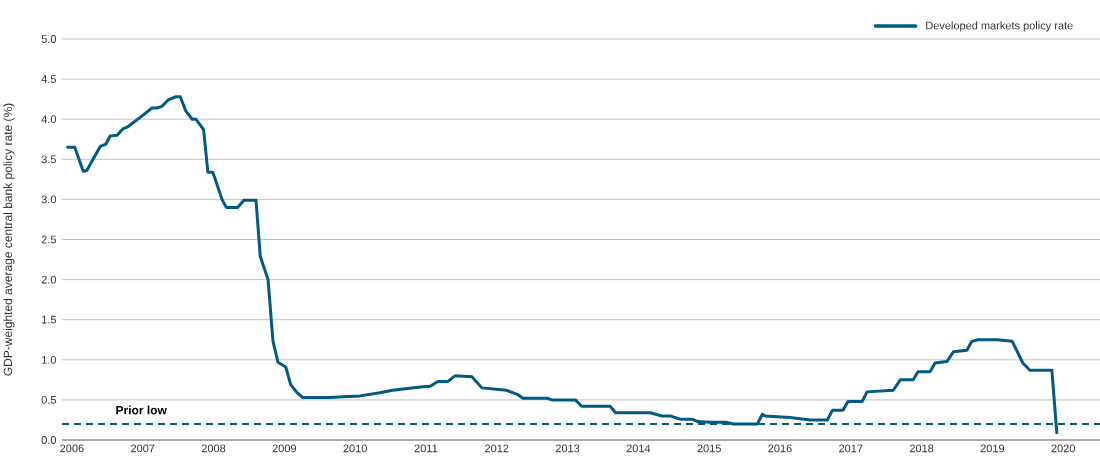 This screenshot has width=1100, height=474. I want to click on x-tick-label: 2013, so click(567, 448).